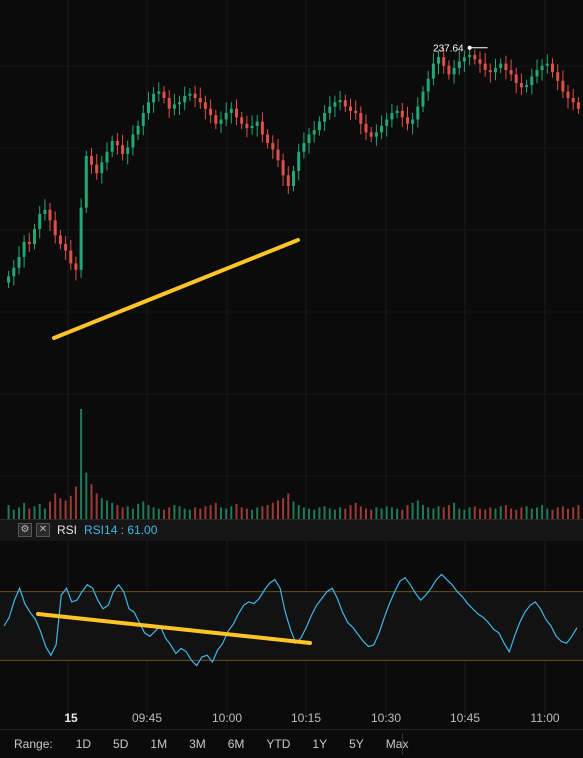 The width and height of the screenshot is (583, 758). Describe the element at coordinates (159, 744) in the screenshot. I see `range-button-1m: 1M` at that location.